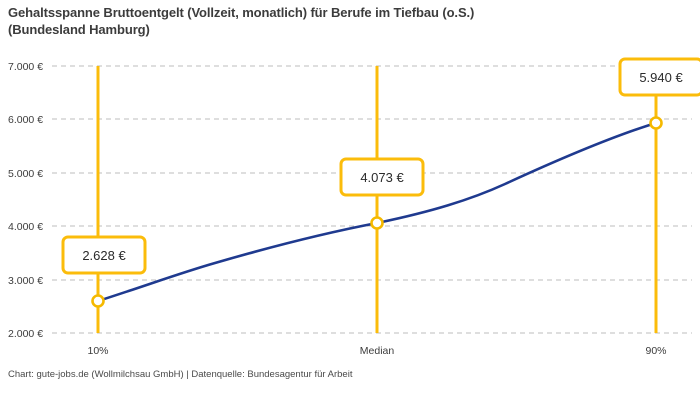 The height and width of the screenshot is (400, 700). I want to click on x-tick-label-10-percent: 10%, so click(97, 351).